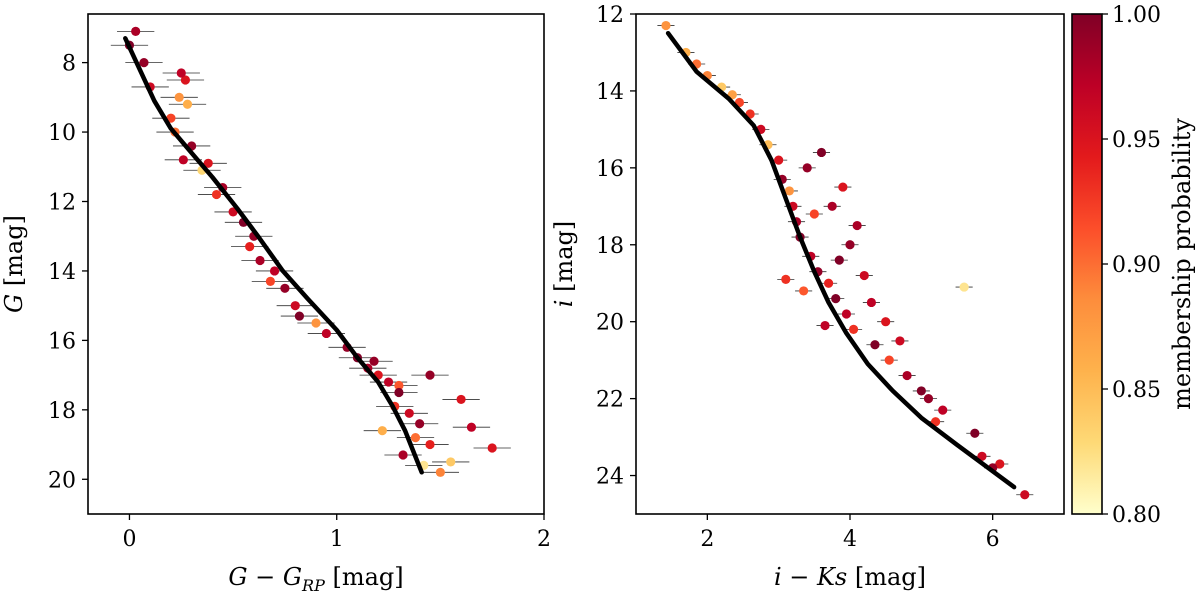  What do you see at coordinates (62, 203) in the screenshot?
I see `left-y-tick-label: 12` at bounding box center [62, 203].